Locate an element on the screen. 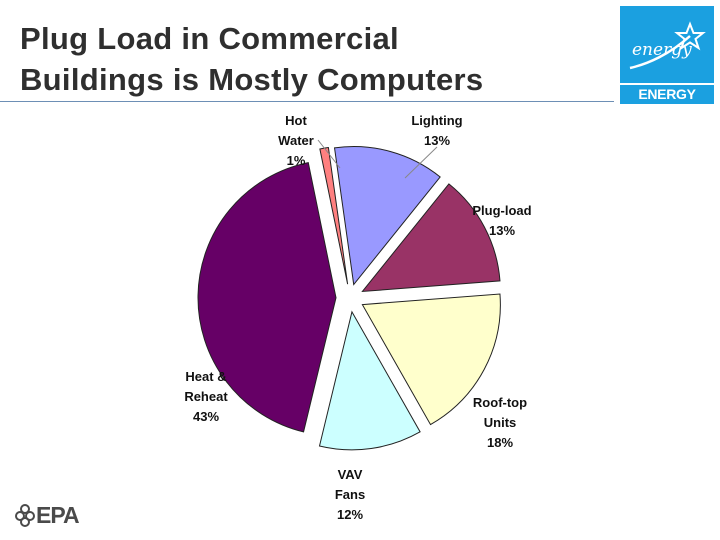  energy-star-icon: energy is located at coordinates (667, 45).